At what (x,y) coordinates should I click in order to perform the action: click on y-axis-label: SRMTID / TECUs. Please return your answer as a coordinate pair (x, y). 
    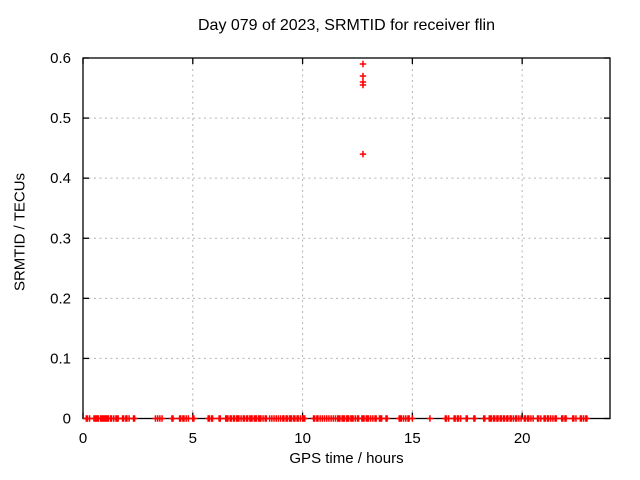
    Looking at the image, I should click on (20, 232).